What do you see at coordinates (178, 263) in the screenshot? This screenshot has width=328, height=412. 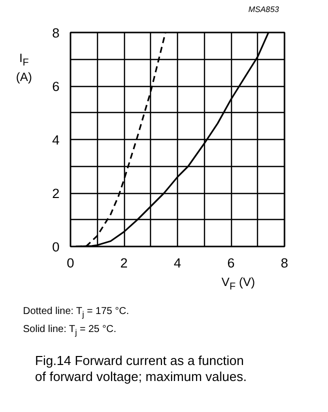 I see `x-tick-label: 4` at bounding box center [178, 263].